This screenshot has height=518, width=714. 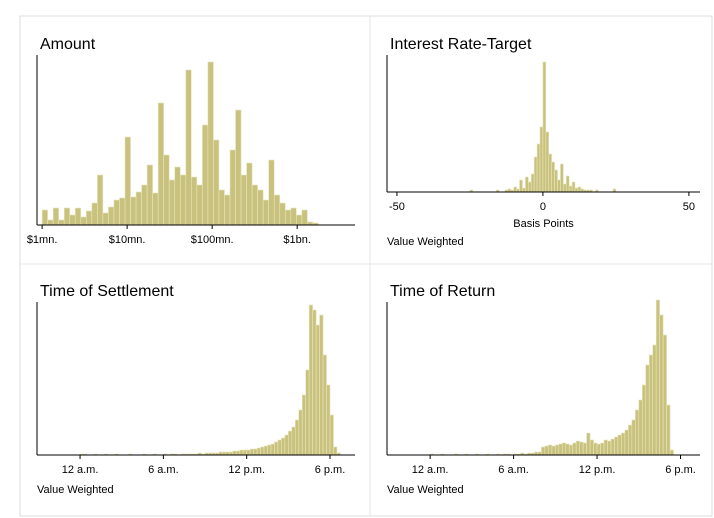 What do you see at coordinates (442, 291) in the screenshot?
I see `chart-title: Time of Return` at bounding box center [442, 291].